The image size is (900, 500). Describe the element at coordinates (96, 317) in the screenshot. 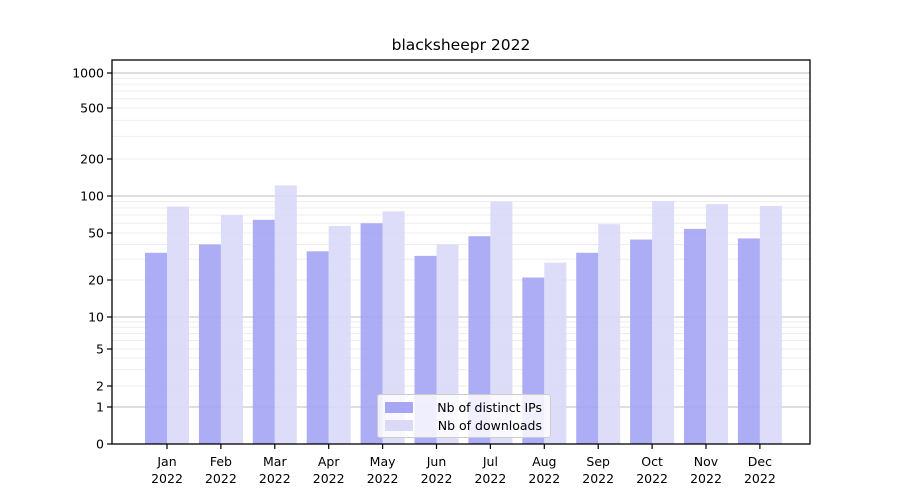

I see `y-tick-label: 10` at that location.